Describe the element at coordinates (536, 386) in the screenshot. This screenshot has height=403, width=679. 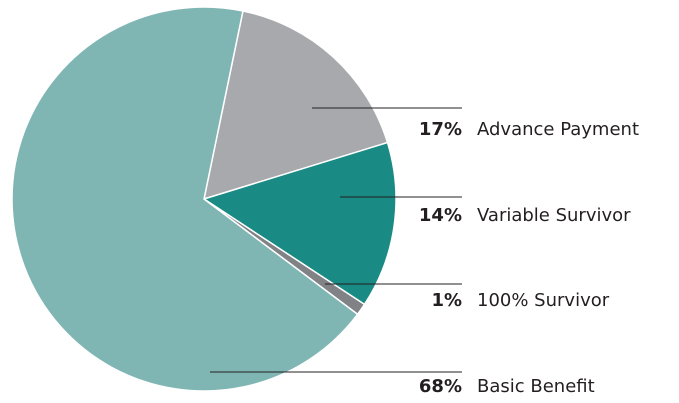
I see `category-label: Basic Benefit` at that location.